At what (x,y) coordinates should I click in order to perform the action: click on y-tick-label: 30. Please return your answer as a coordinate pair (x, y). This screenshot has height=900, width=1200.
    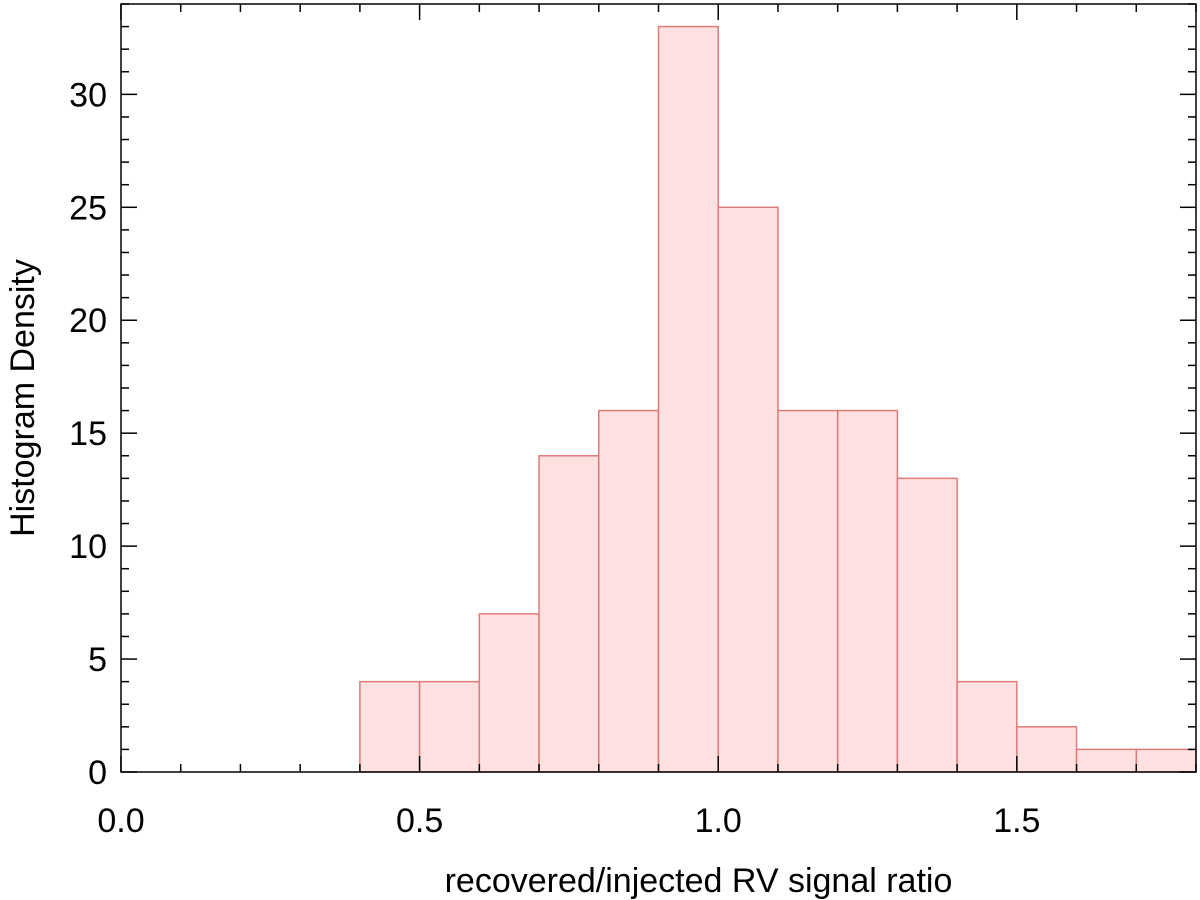
    Looking at the image, I should click on (88, 95).